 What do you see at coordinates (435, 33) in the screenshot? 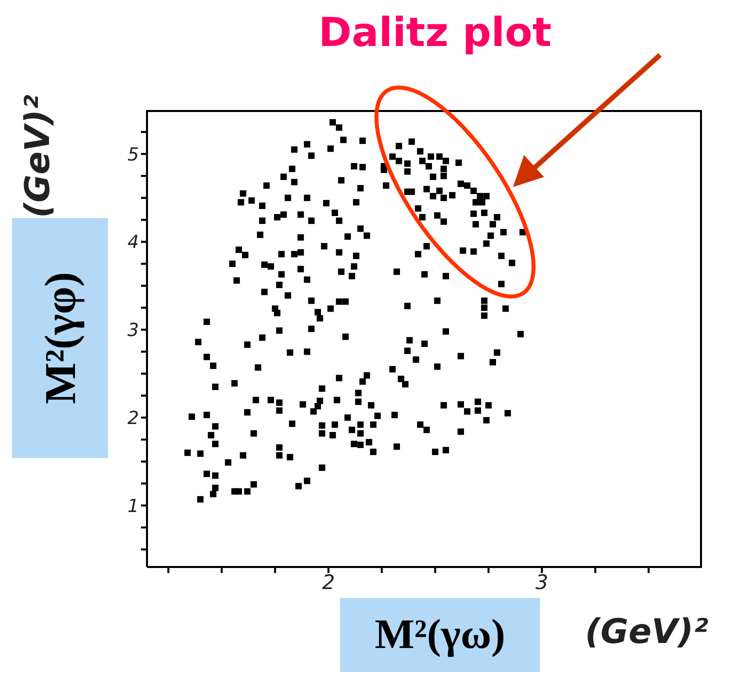
I see `chart-title: Dalitz plot` at bounding box center [435, 33].